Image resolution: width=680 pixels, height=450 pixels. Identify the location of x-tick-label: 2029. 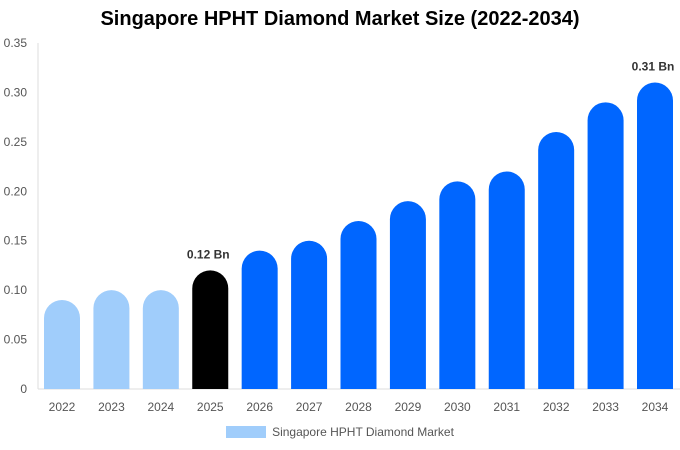
(408, 407).